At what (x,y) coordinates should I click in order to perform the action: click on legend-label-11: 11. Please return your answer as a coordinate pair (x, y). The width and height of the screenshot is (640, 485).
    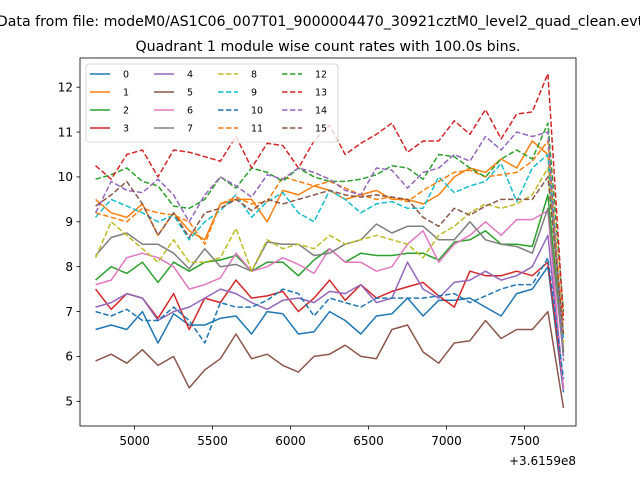
    Looking at the image, I should click on (257, 129).